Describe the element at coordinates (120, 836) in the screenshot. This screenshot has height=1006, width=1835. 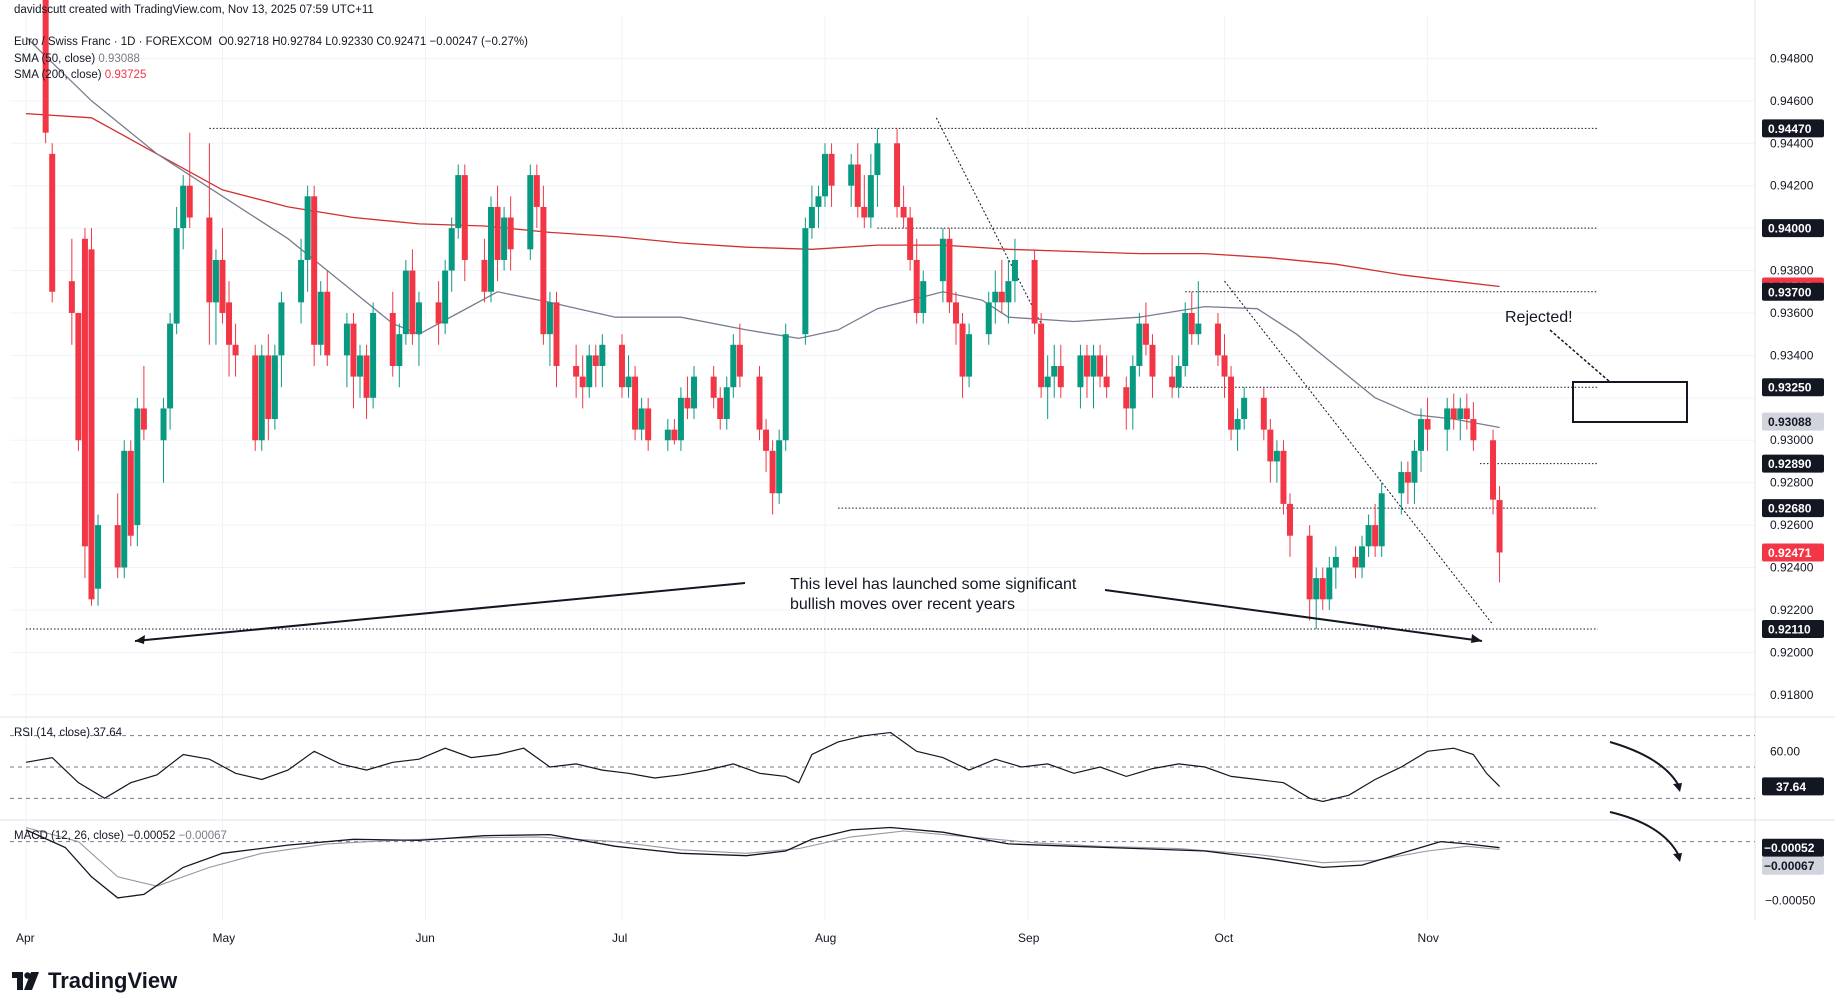
I see `macd-legend: MACD (12, 26, close) −0.00052 −0.00067` at that location.